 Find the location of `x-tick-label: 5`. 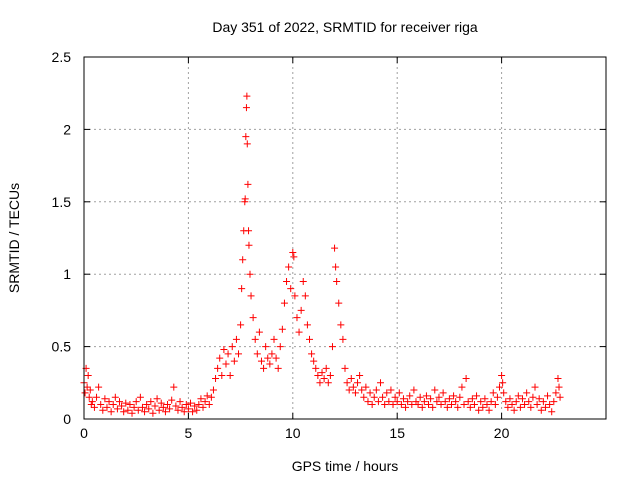

x-tick-label: 5 is located at coordinates (189, 433).